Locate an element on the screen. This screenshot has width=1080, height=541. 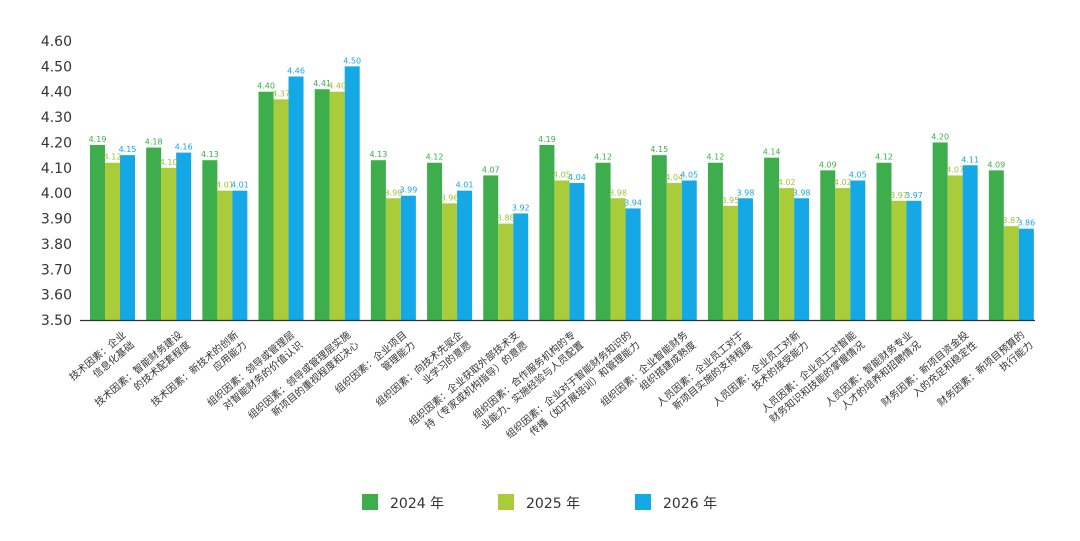
bar-value-label: 4.18 is located at coordinates (154, 142).